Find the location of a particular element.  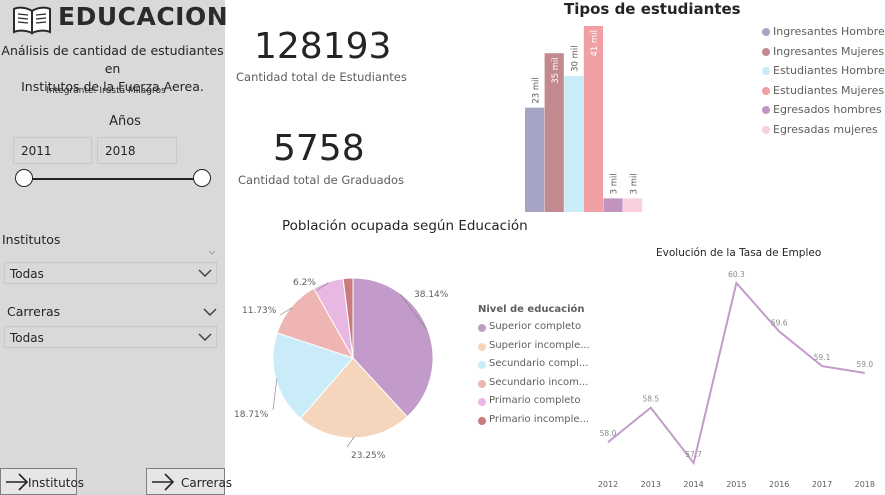

x-tick-label: 2012 is located at coordinates (608, 484).